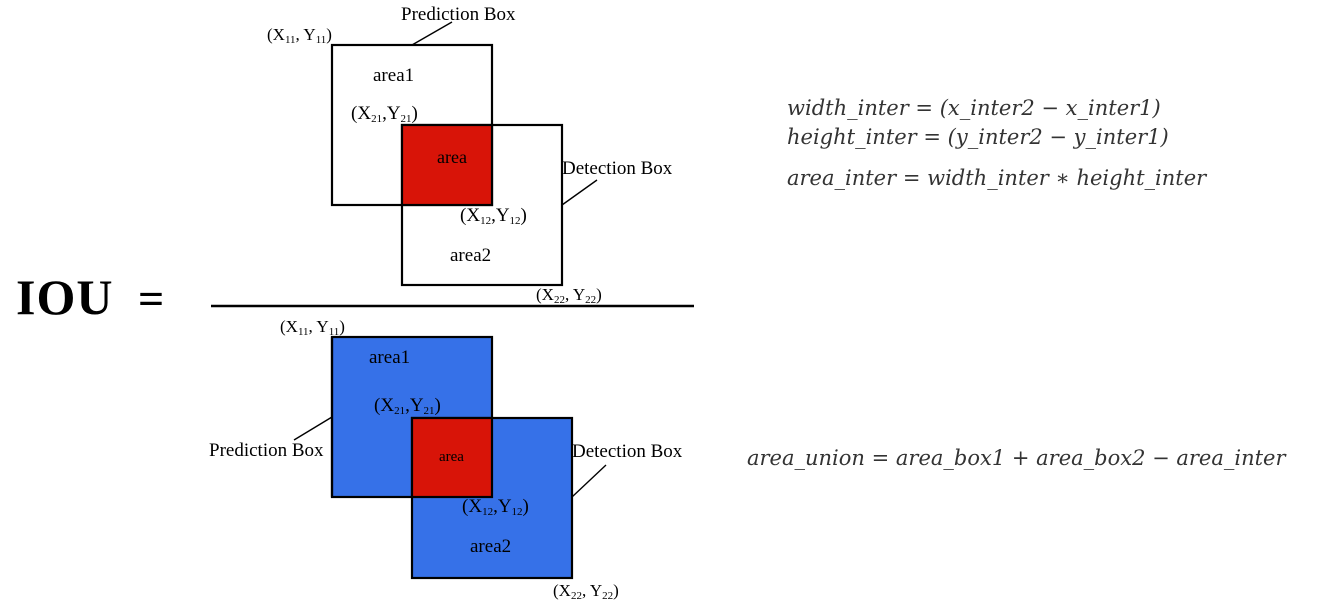 The image size is (1324, 611). Describe the element at coordinates (627, 451) in the screenshot. I see `den-detection-box-label: Detection Box` at that location.